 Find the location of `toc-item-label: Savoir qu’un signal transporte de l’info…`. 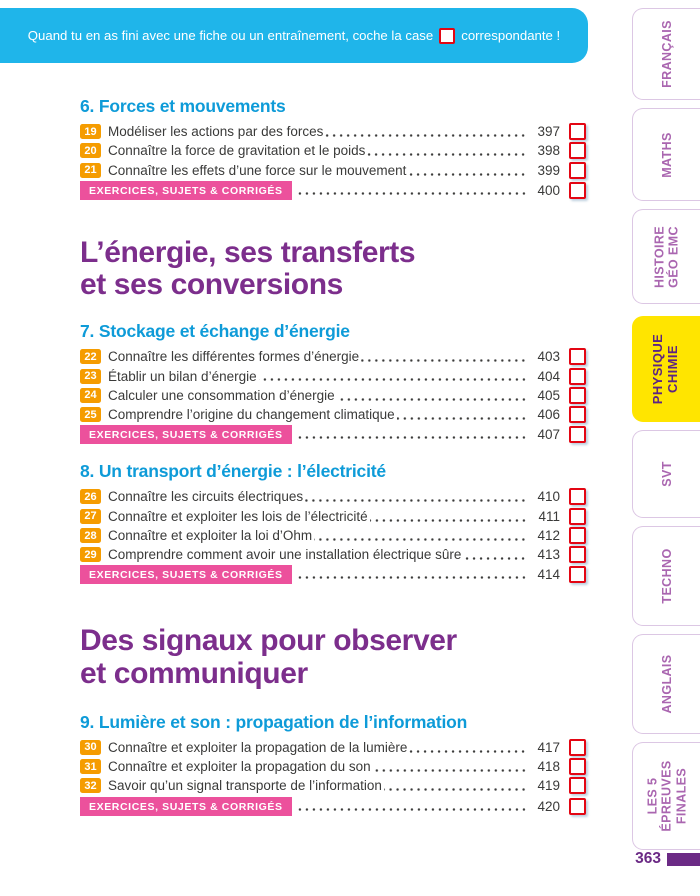

toc-item-label: Savoir qu’un signal transporte de l’info… is located at coordinates (245, 786).